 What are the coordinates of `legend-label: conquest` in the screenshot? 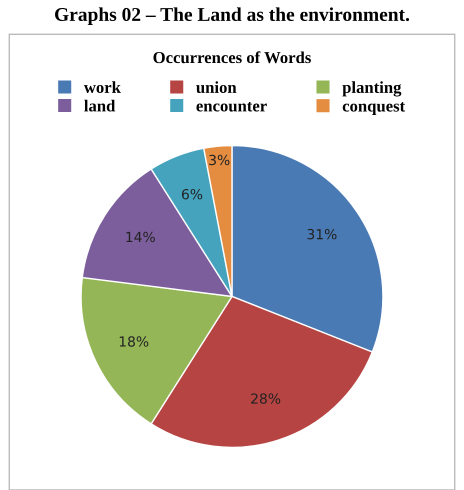 It's located at (374, 109).